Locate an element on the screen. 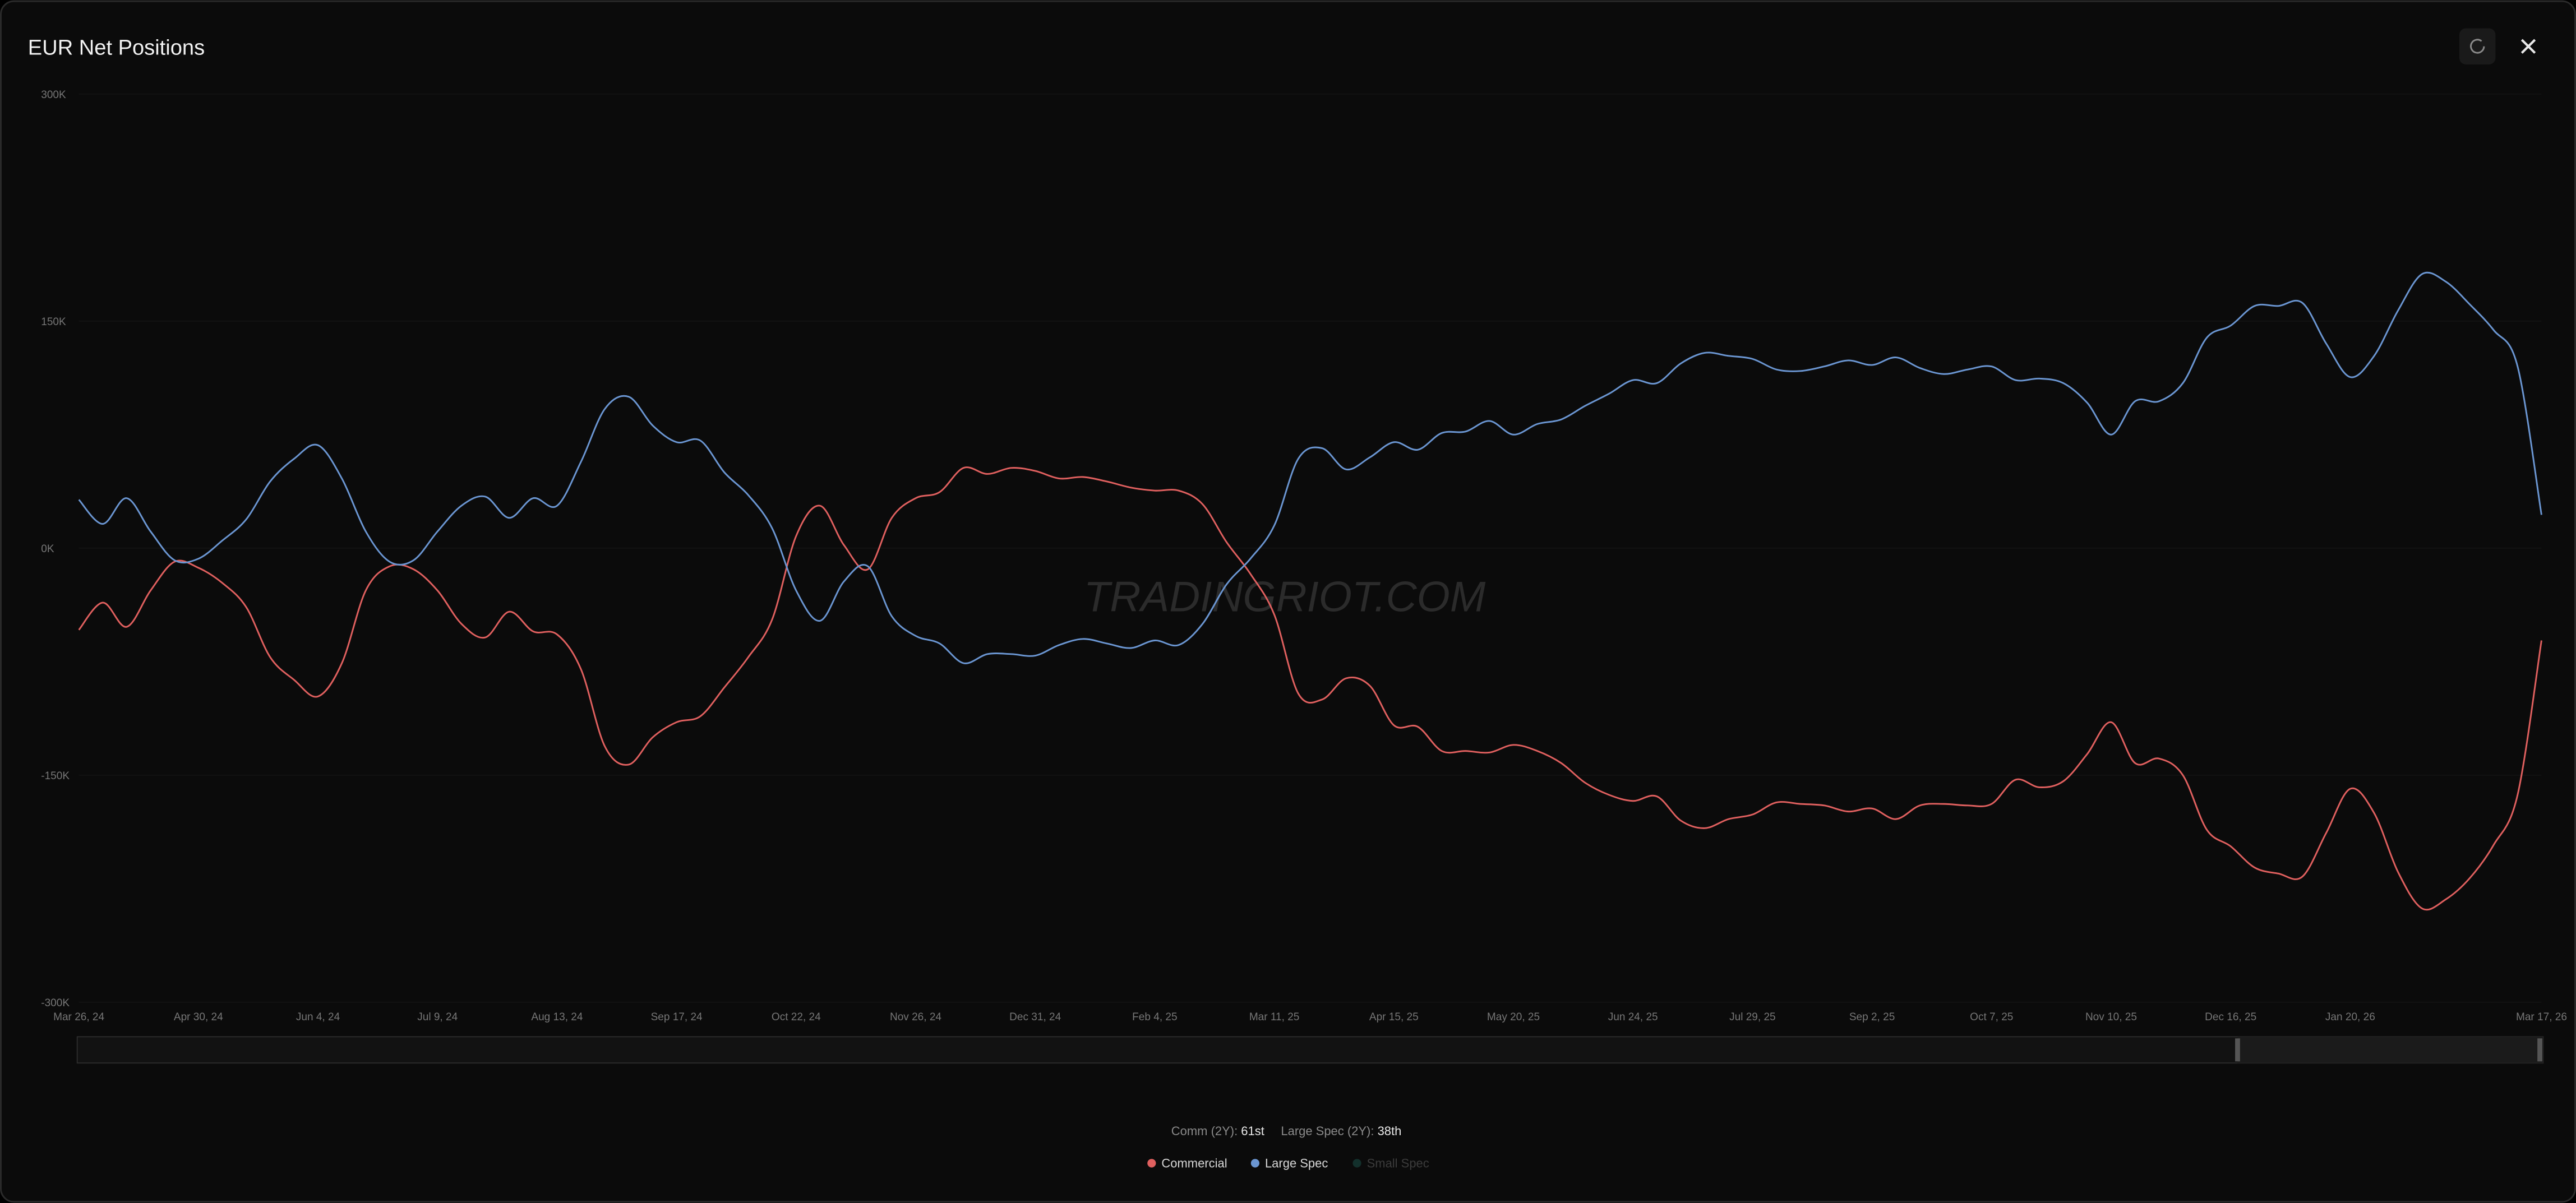  stat-value: 38th is located at coordinates (1390, 1131).